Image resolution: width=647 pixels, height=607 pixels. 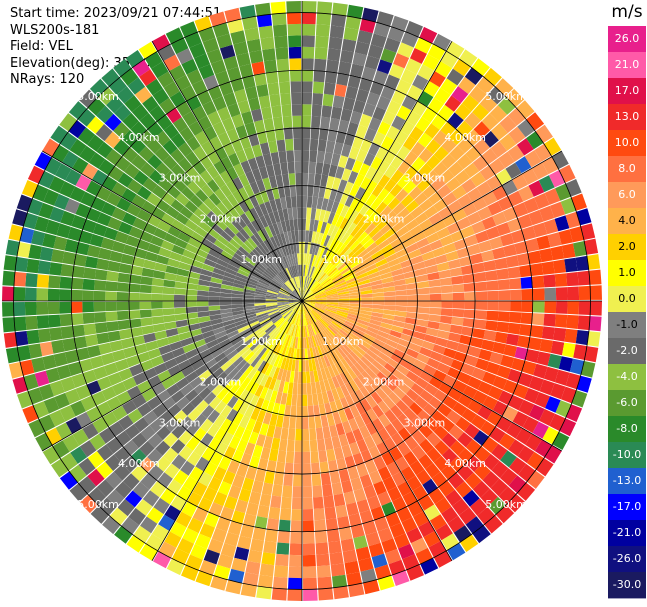 What do you see at coordinates (626, 376) in the screenshot?
I see `colorbar-tick-label: -4.0` at bounding box center [626, 376].